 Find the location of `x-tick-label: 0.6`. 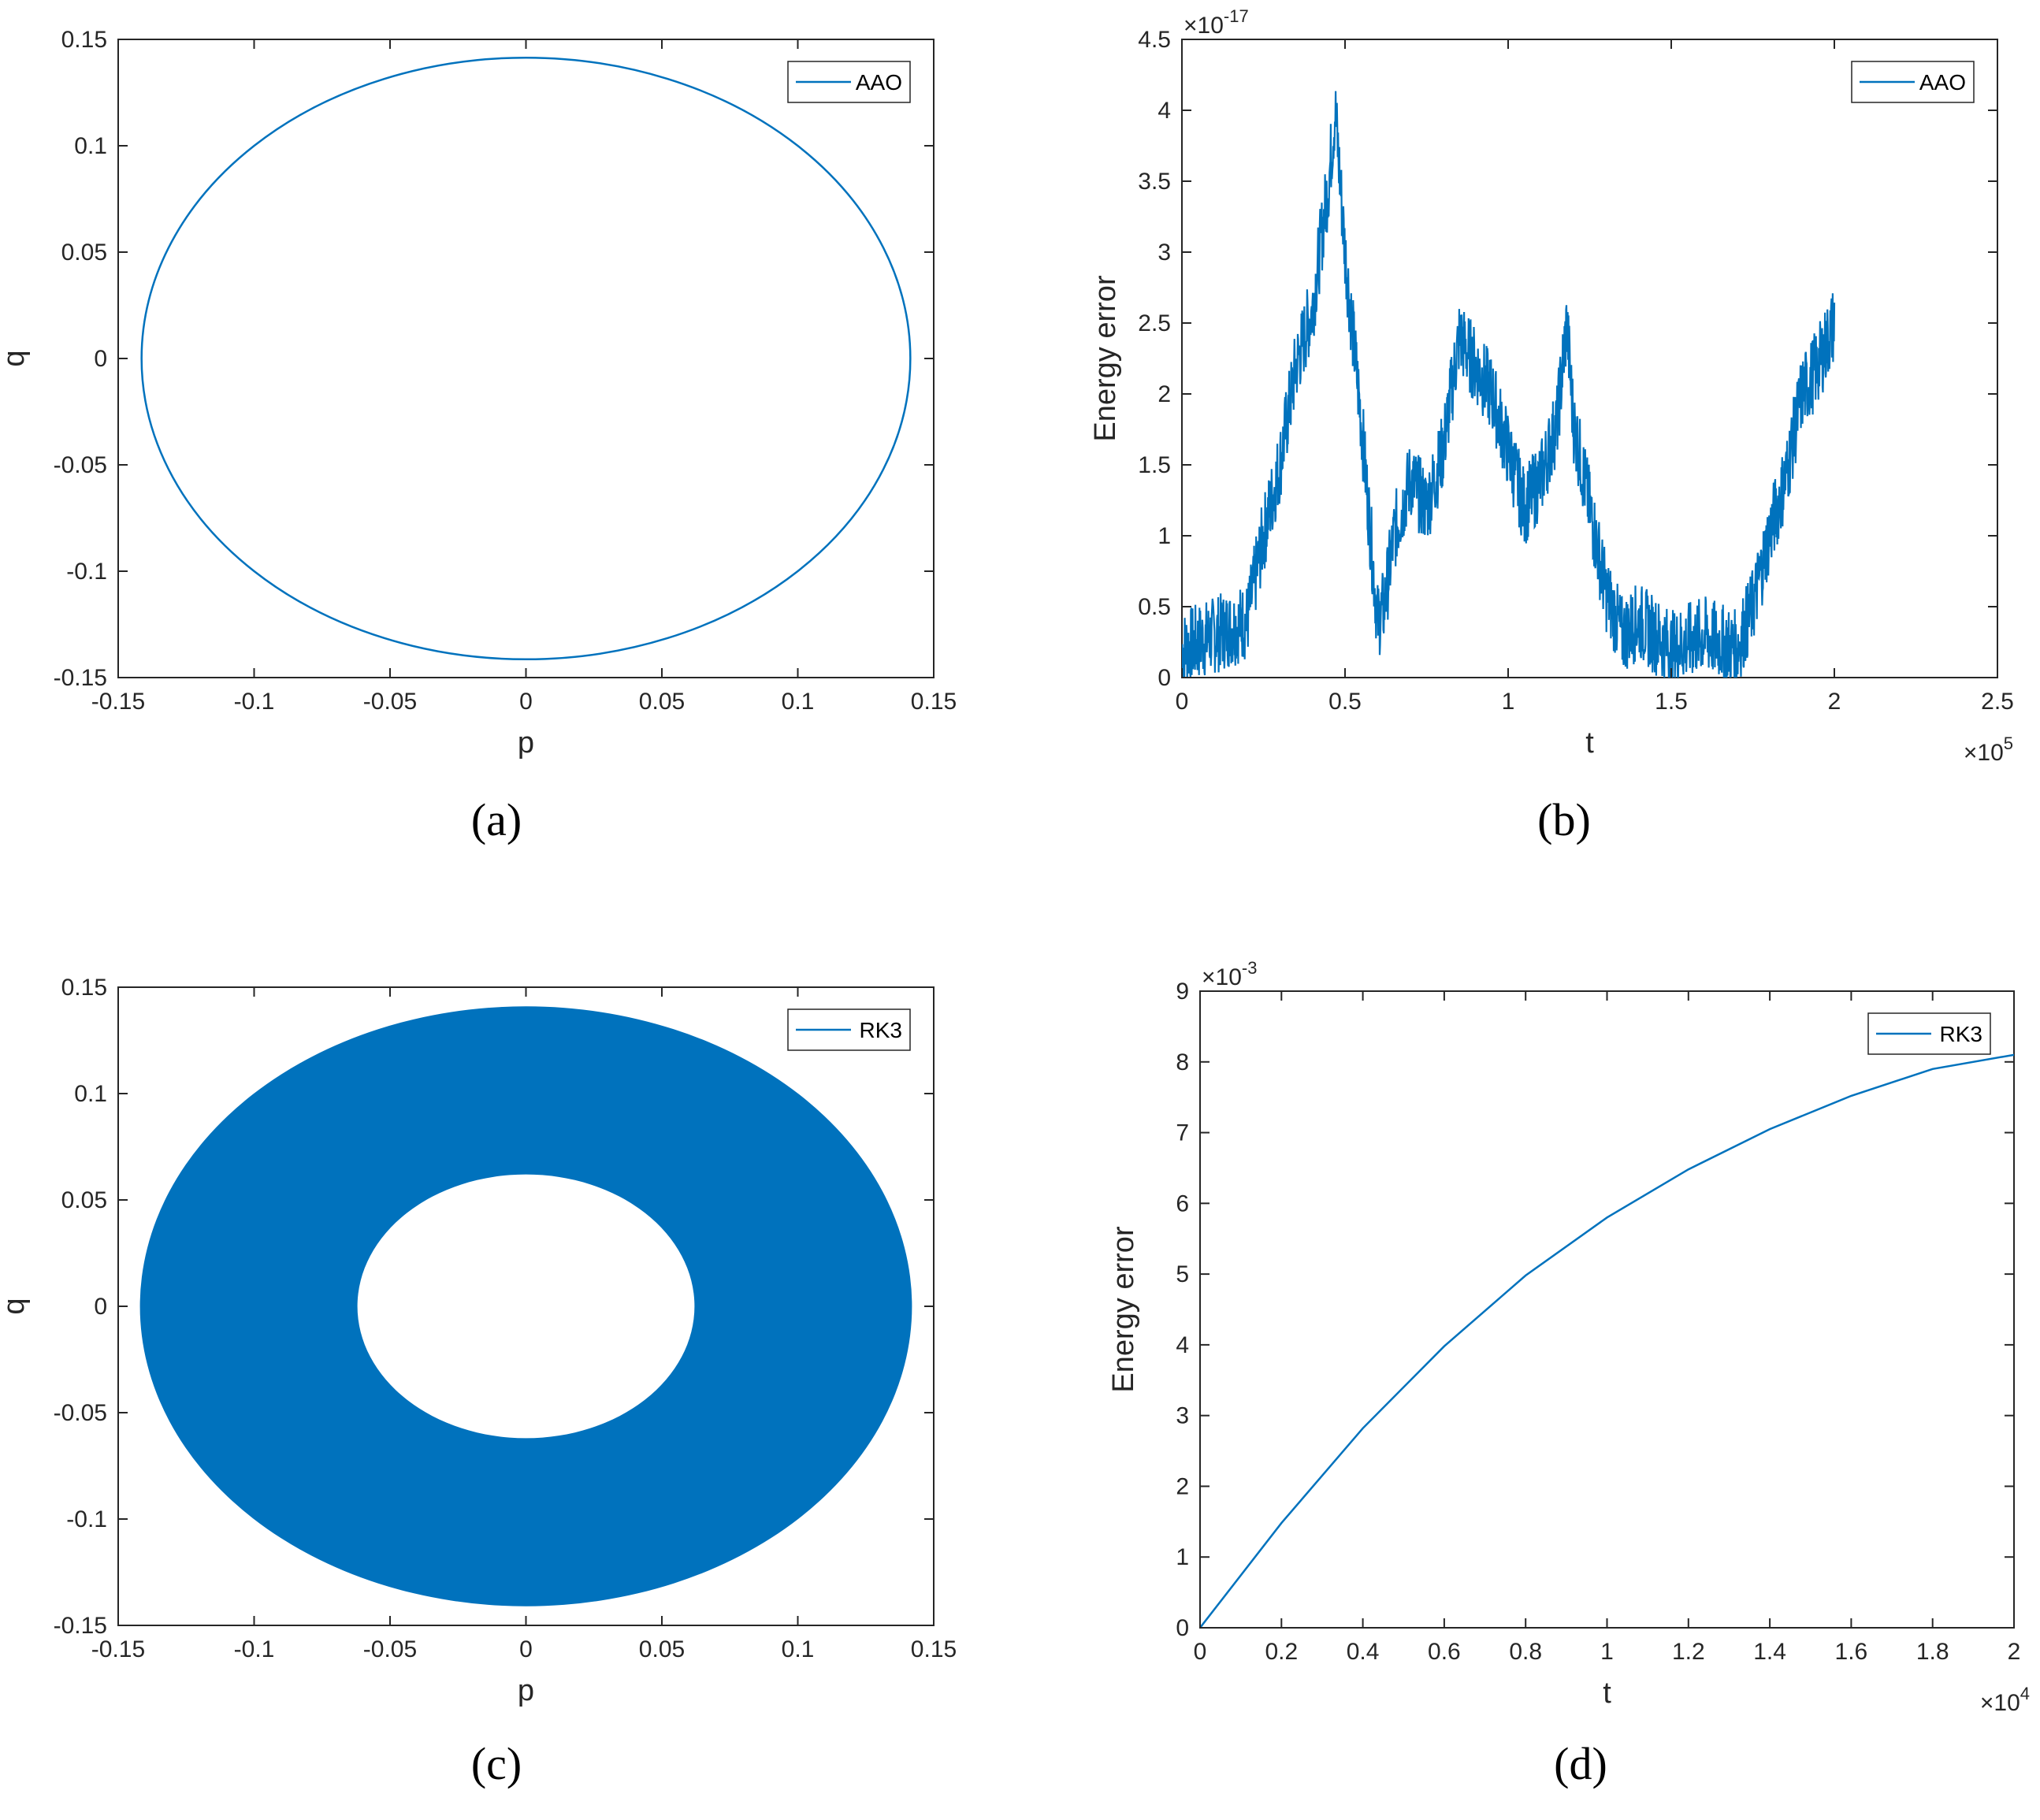

x-tick-label: 0.6 is located at coordinates (1444, 1652).